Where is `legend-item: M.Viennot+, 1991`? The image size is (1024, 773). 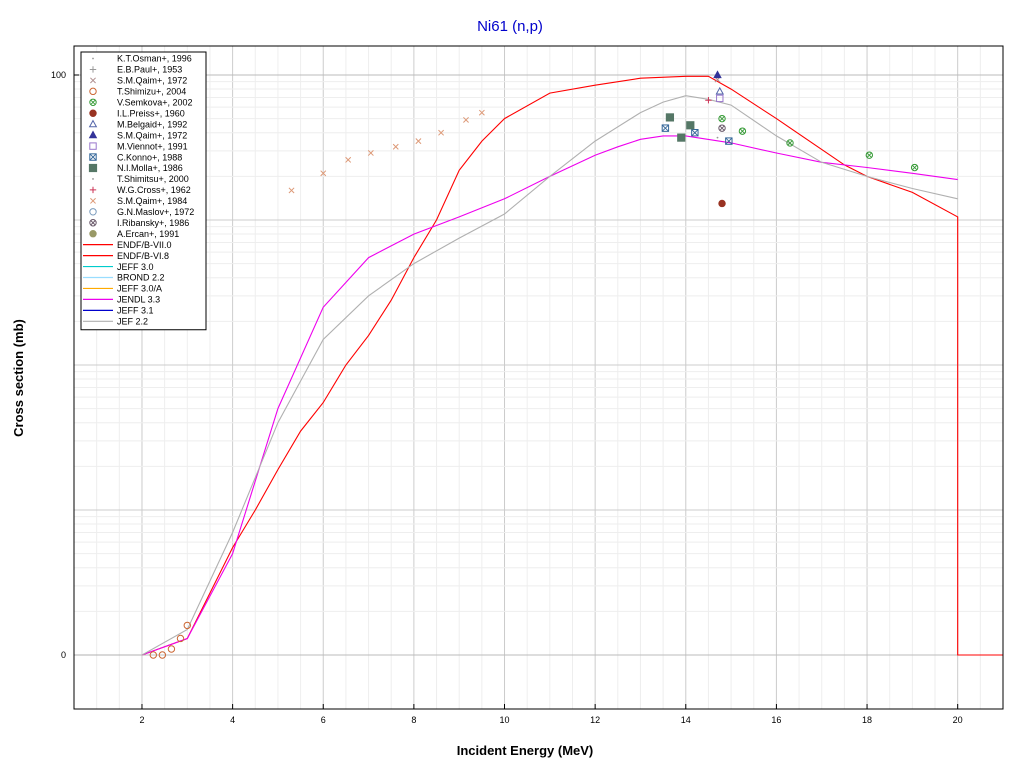 legend-item: M.Viennot+, 1991 is located at coordinates (138, 146).